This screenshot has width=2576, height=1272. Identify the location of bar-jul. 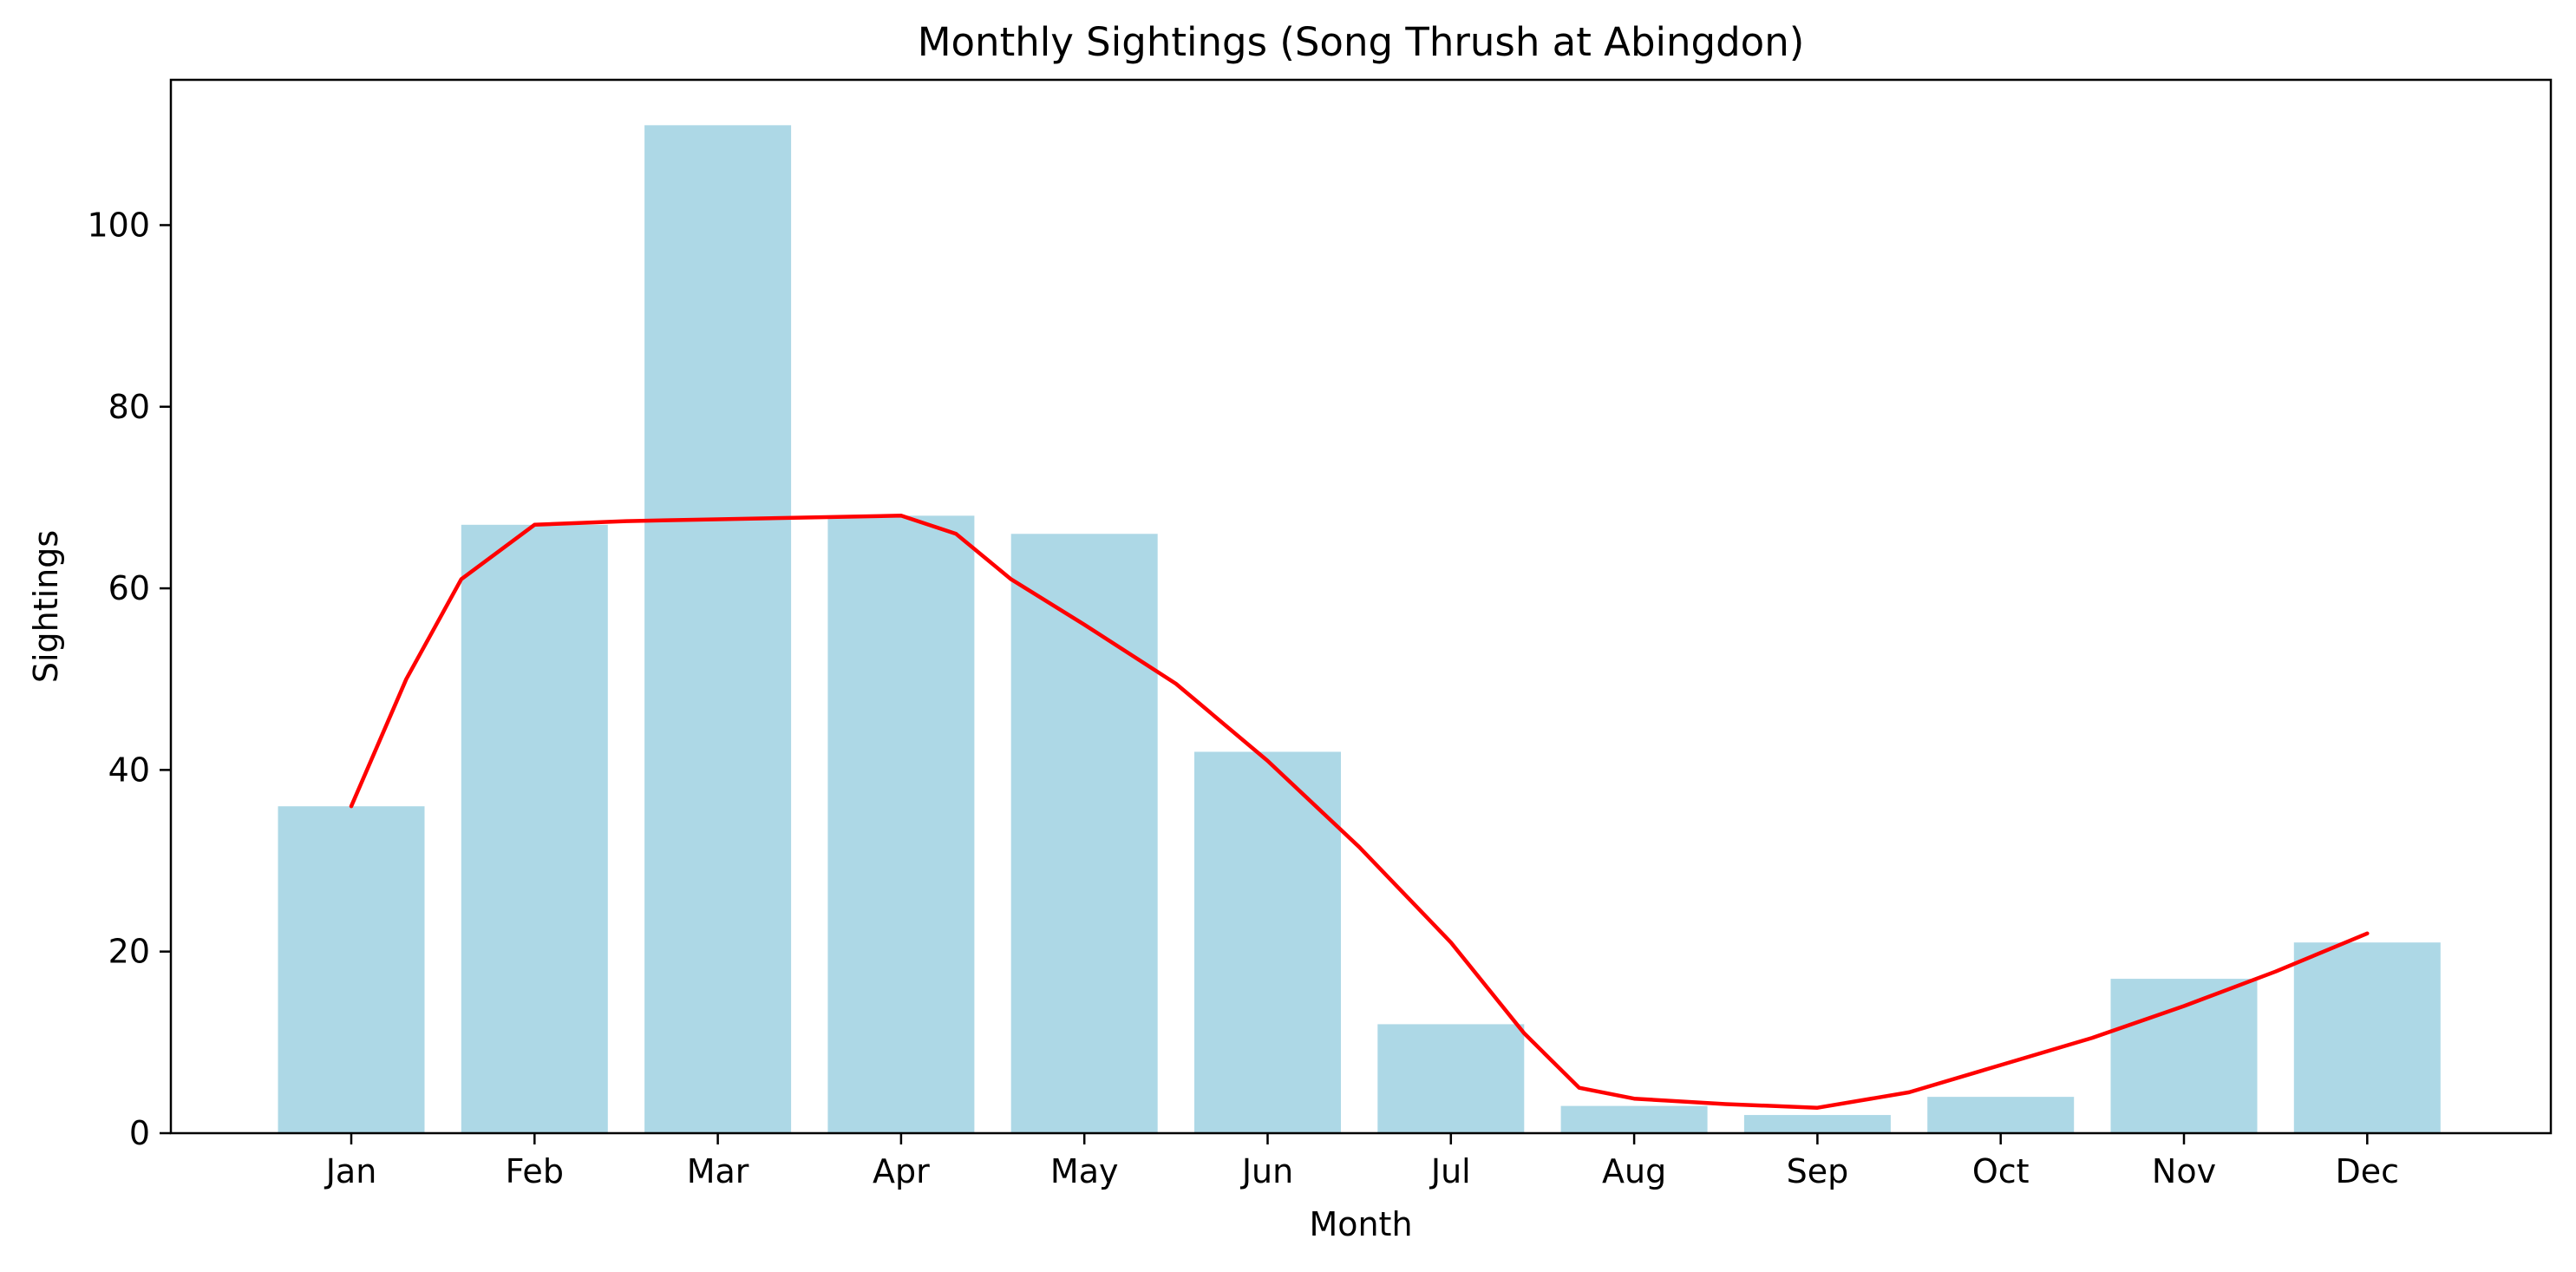
(1451, 1078).